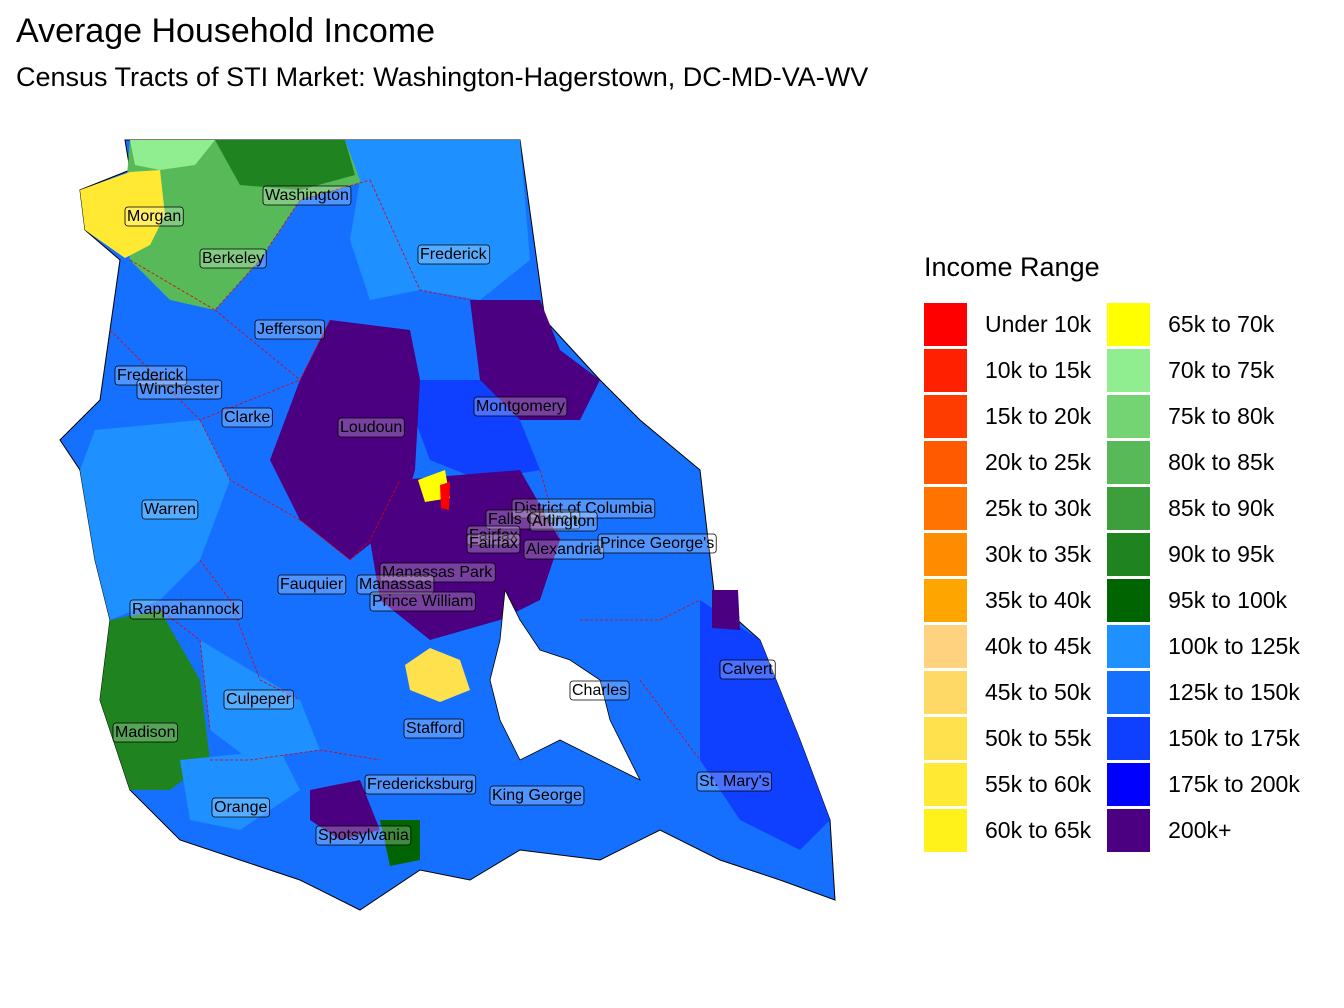 The width and height of the screenshot is (1344, 1008). I want to click on legend-item: 60k to 65k, so click(1007, 830).